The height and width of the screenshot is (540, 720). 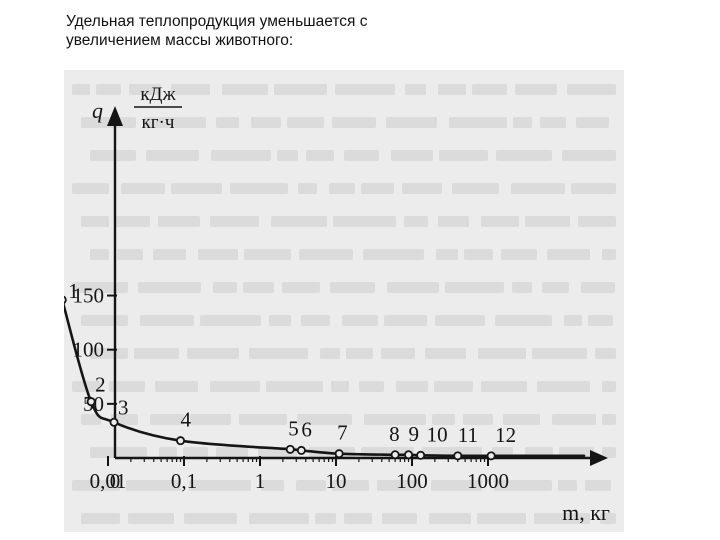 What do you see at coordinates (599, 458) in the screenshot?
I see `x-axis-arrow` at bounding box center [599, 458].